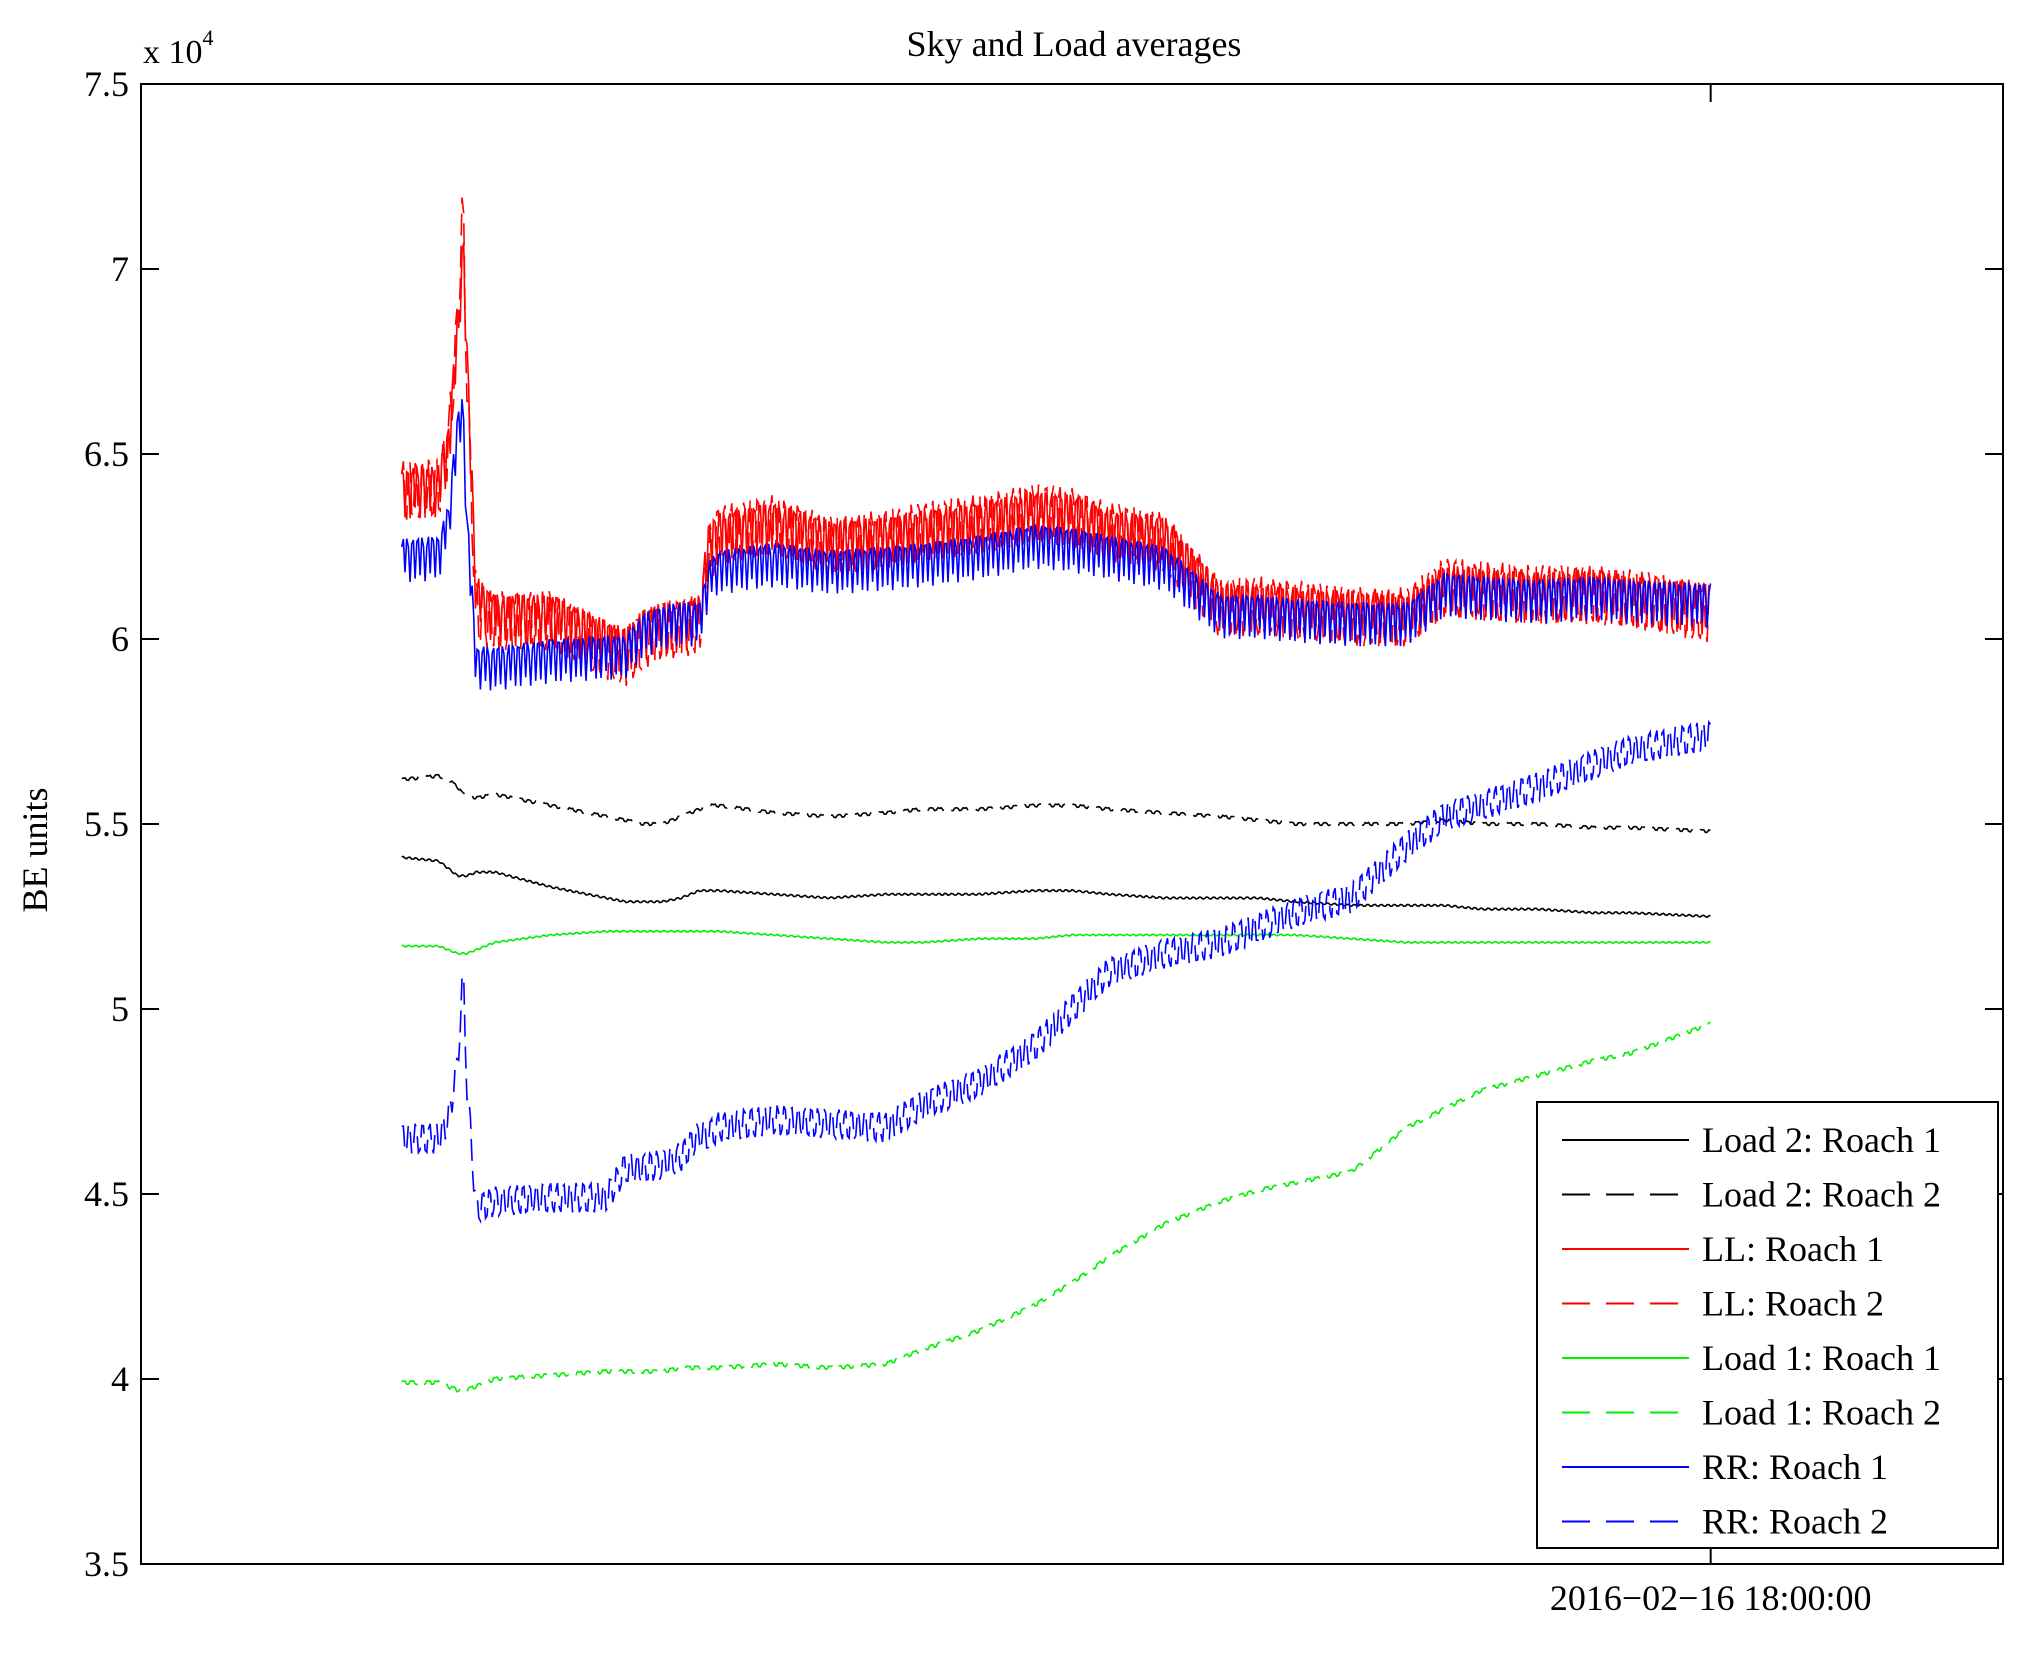 The height and width of the screenshot is (1679, 2029). What do you see at coordinates (106, 454) in the screenshot?
I see `y-tick-label: 6.5` at bounding box center [106, 454].